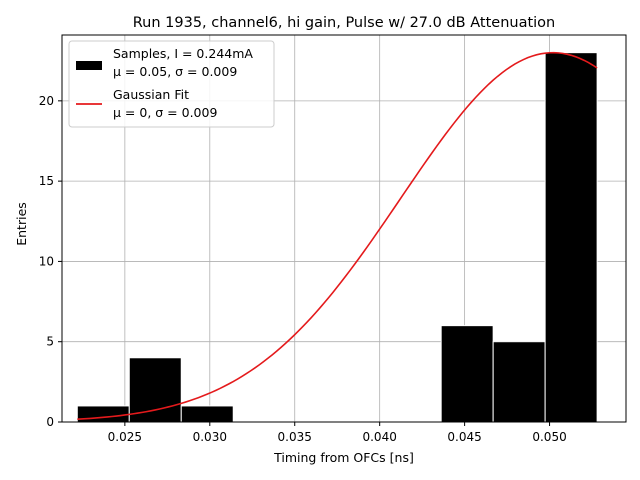 The image size is (640, 480). I want to click on x-axis-label: Timing from OFCs [ns], so click(343, 457).